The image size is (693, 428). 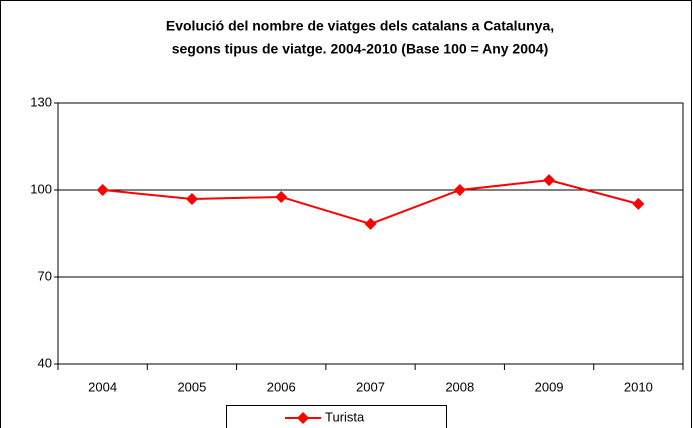 I want to click on x-tick-label: 2004, so click(x=102, y=386).